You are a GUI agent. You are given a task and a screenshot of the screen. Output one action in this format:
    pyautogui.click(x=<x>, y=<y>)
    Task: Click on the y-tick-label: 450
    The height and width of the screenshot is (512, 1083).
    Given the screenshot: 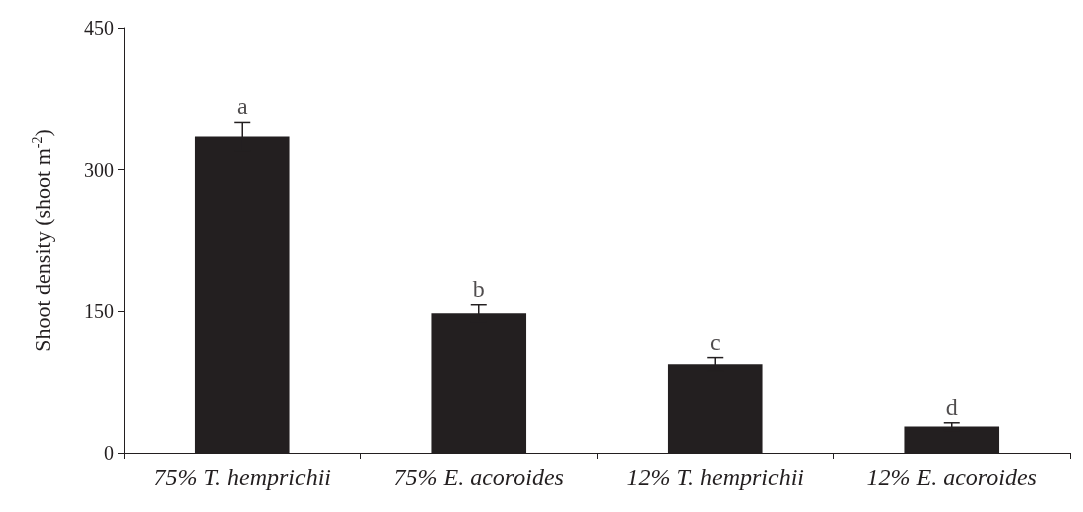 What is the action you would take?
    pyautogui.click(x=99, y=28)
    